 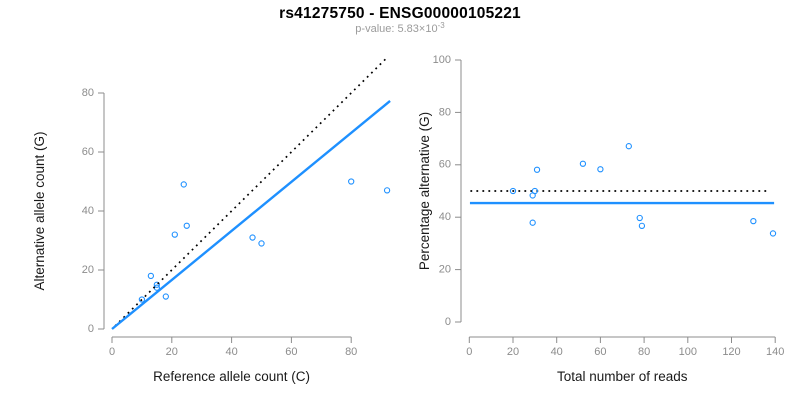 What do you see at coordinates (775, 352) in the screenshot?
I see `x-tick-label: 140` at bounding box center [775, 352].